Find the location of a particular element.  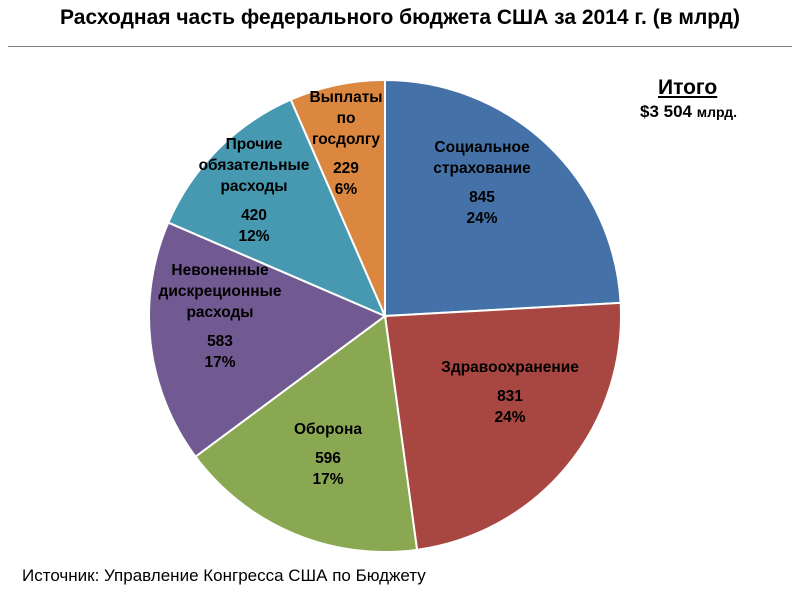

slice-name-text: госдолгу is located at coordinates (346, 139).